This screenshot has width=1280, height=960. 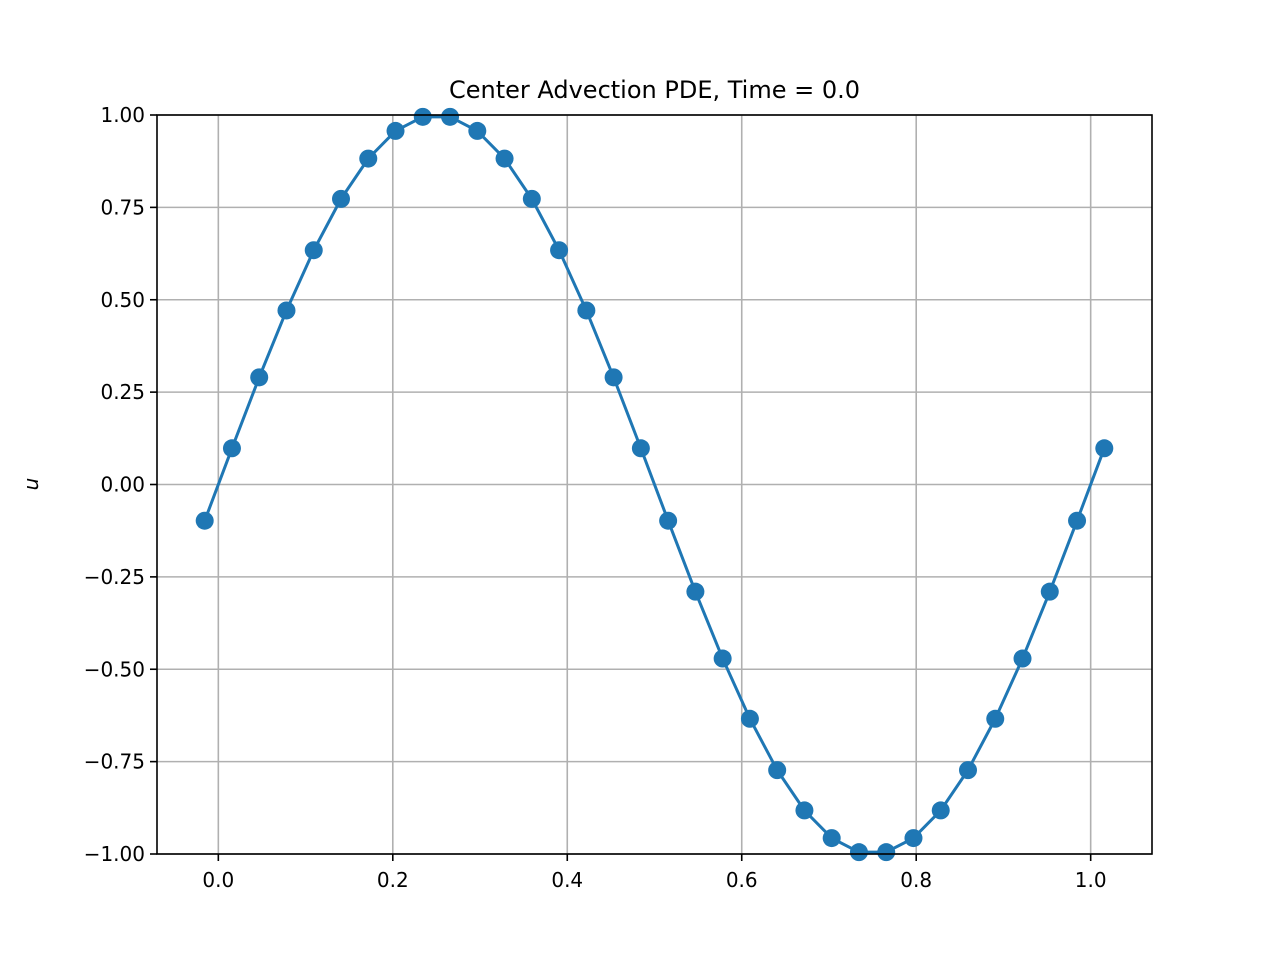 What do you see at coordinates (31, 484) in the screenshot?
I see `y-axis-label: u` at bounding box center [31, 484].